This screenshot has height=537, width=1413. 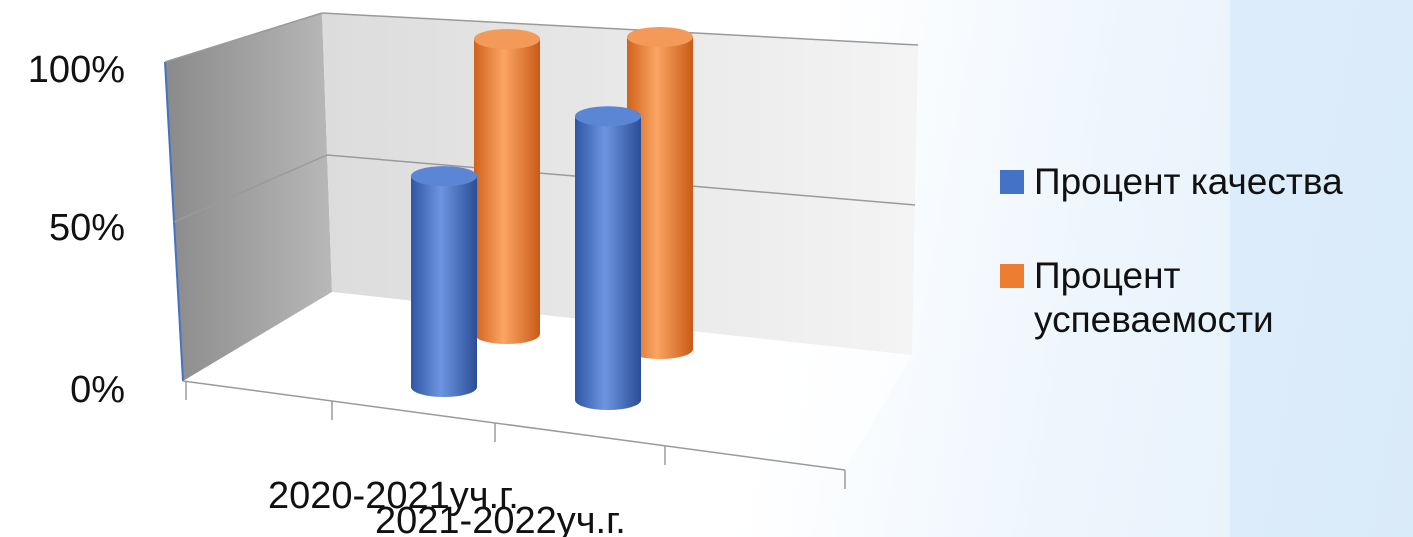 I want to click on legend-label: Процент качества, so click(x=1188, y=181).